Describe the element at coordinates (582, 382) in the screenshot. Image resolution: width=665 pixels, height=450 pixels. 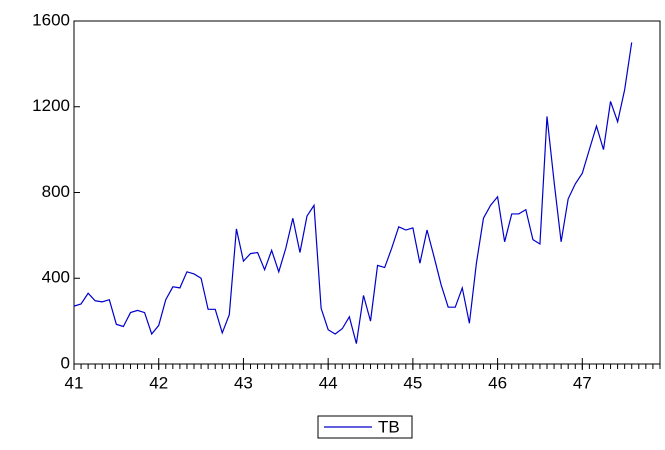
I see `x-tick-label: 47` at that location.